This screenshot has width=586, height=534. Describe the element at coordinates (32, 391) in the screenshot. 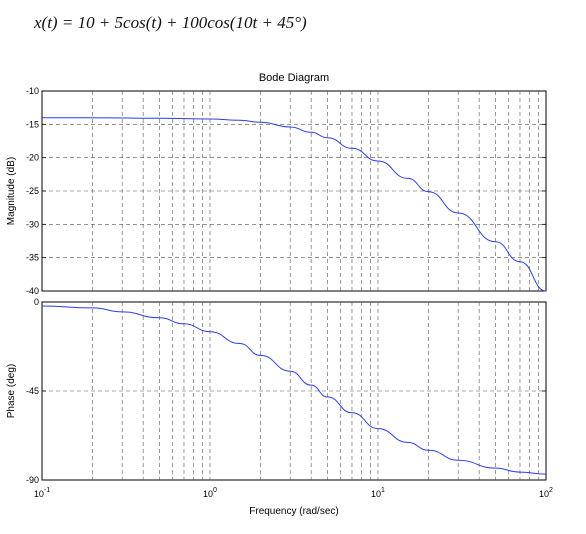

I see `y-tick-label: -45` at that location.